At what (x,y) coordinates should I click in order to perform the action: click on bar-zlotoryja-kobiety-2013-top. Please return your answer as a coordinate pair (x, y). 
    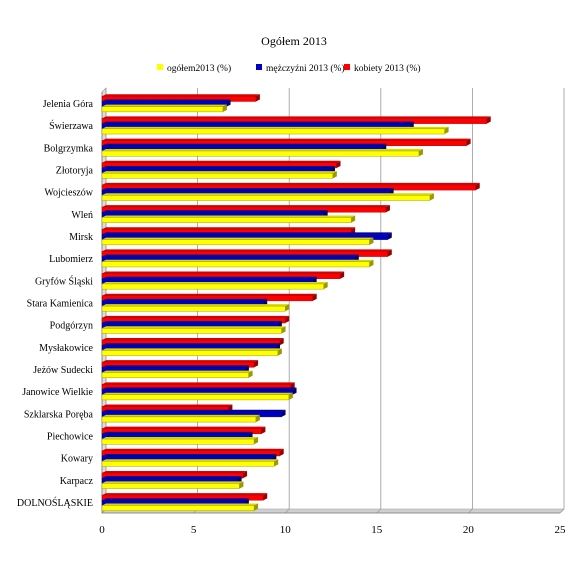
    Looking at the image, I should click on (221, 161).